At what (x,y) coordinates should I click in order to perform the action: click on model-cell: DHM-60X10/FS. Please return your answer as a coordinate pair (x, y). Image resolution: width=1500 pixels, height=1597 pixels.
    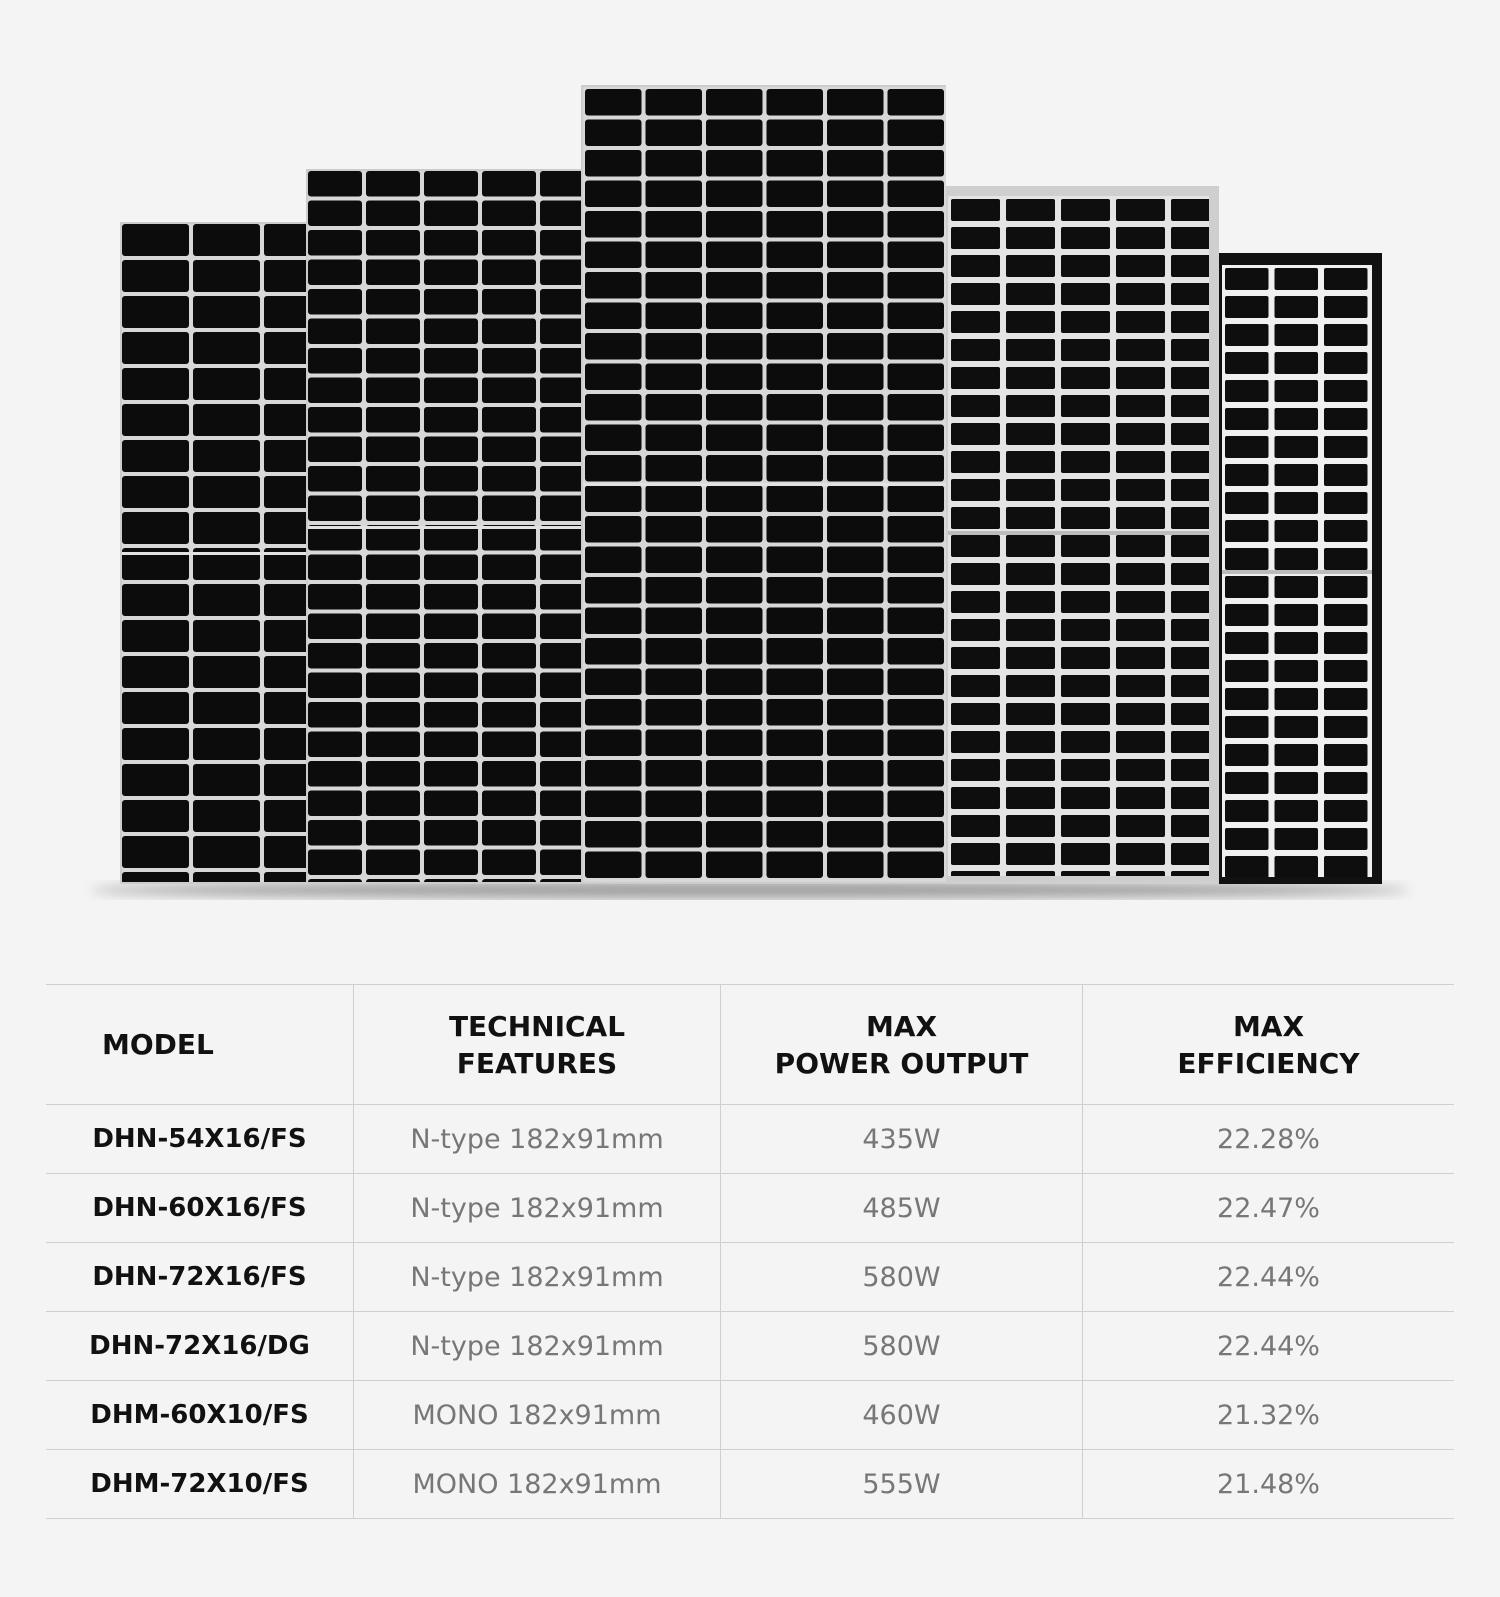
    Looking at the image, I should click on (199, 1415).